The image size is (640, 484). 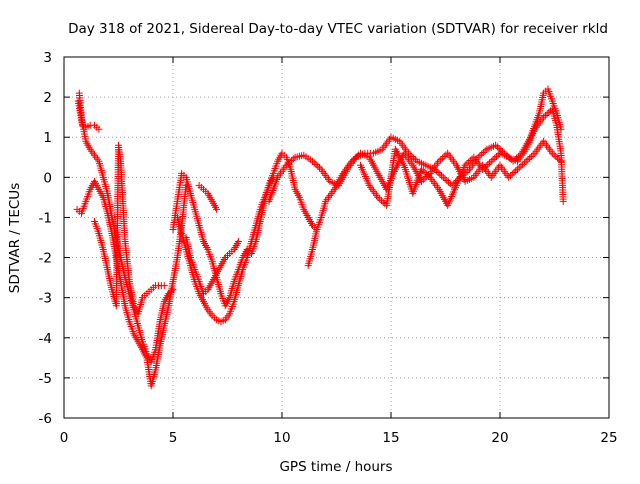 I want to click on y-axis-label: SDTVAR / TECUs, so click(x=15, y=238).